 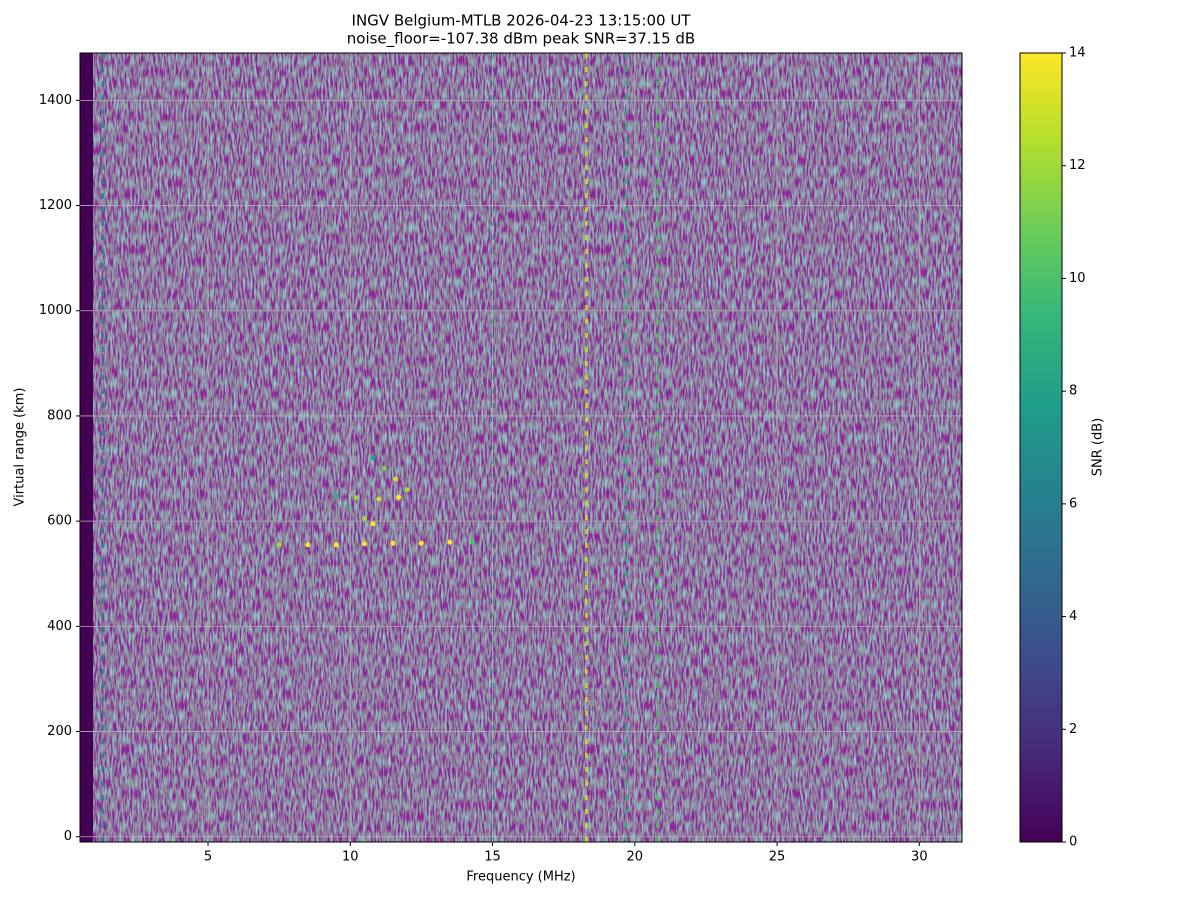 I want to click on y-tick-label: 1000, so click(x=55, y=310).